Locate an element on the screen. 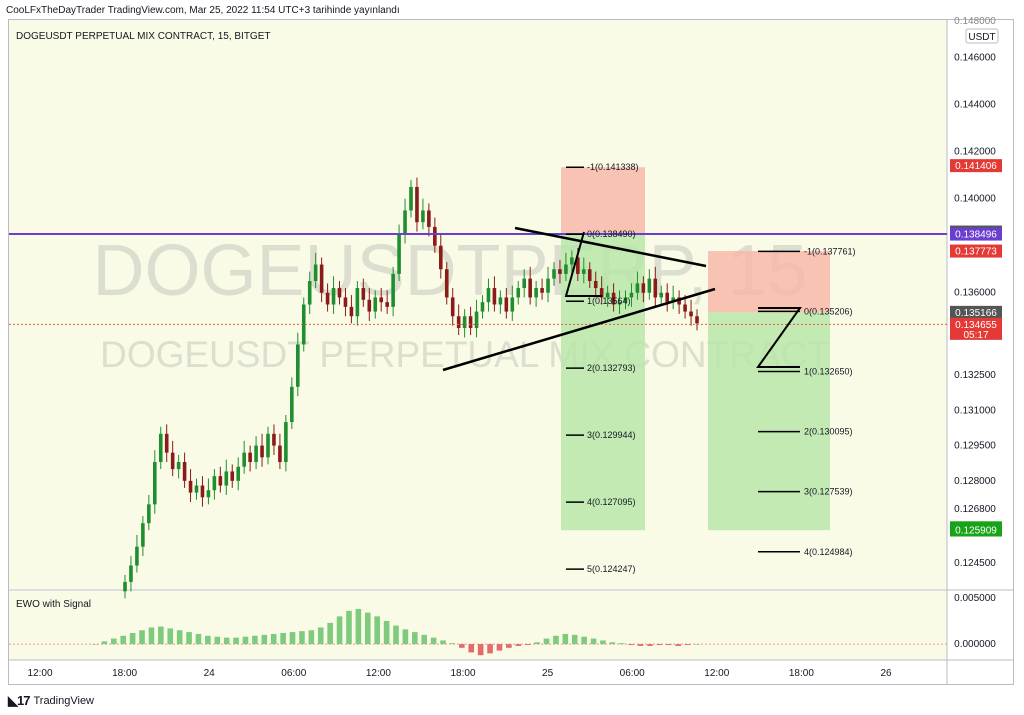 Image resolution: width=1024 pixels, height=715 pixels. fib-level-label: 0(0.138490) is located at coordinates (611, 234).